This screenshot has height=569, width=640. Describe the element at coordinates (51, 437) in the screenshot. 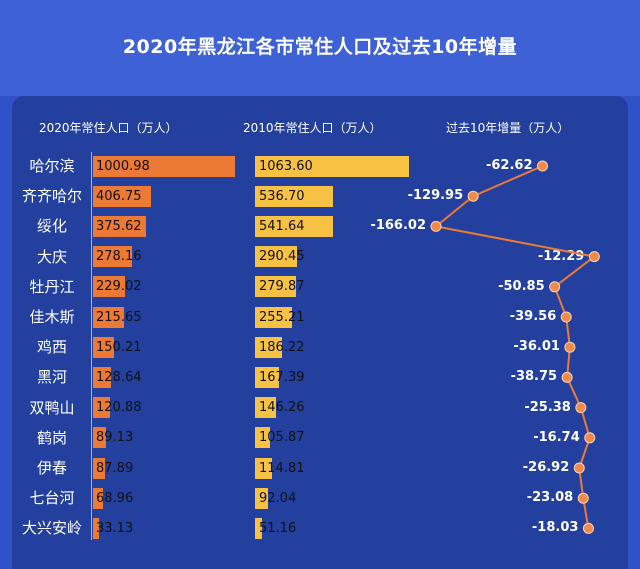

I see `city-label: 鹤岗` at that location.